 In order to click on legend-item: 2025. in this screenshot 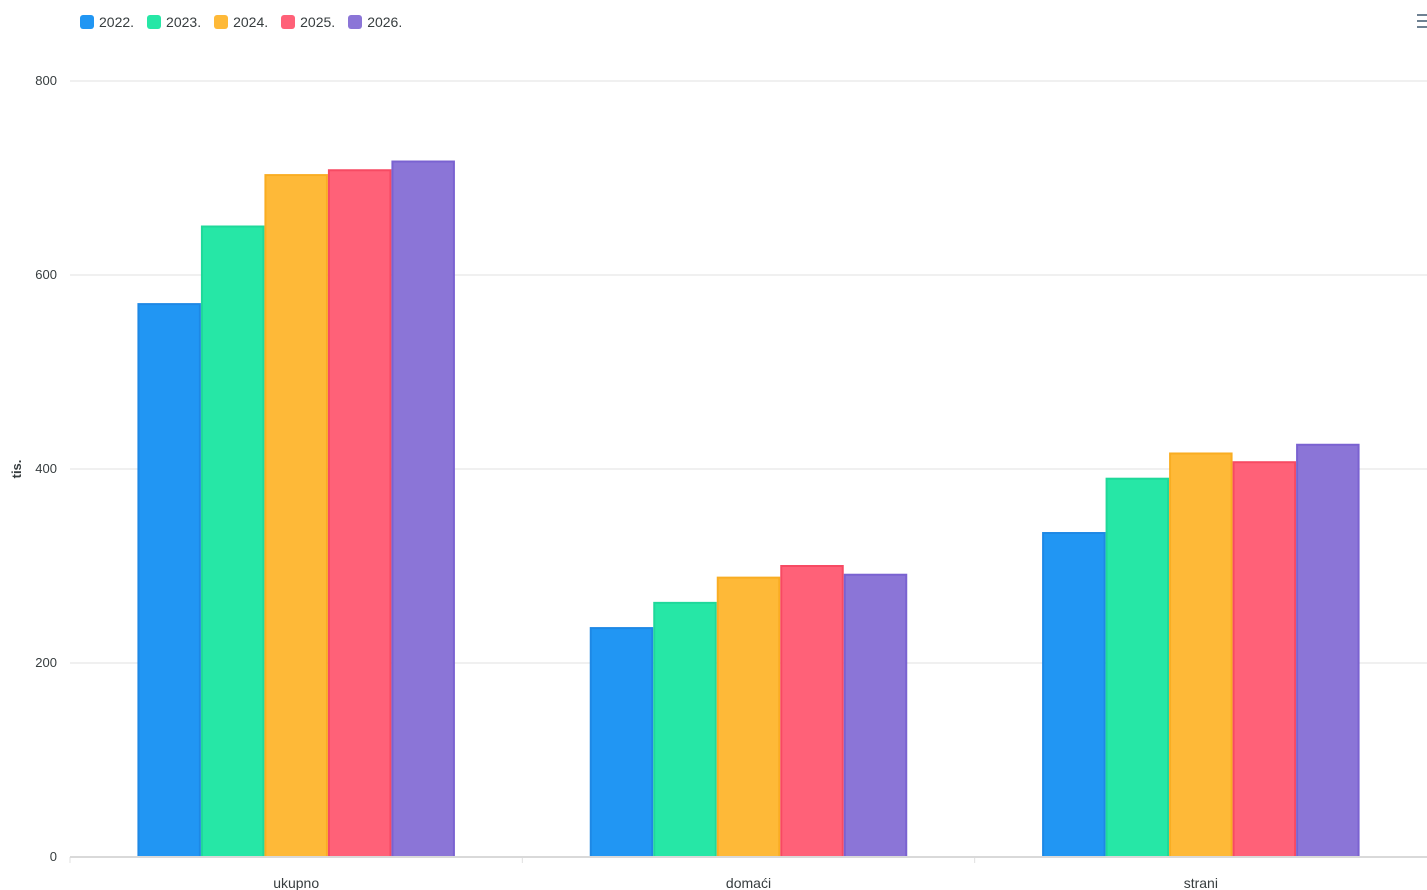, I will do `click(308, 22)`.